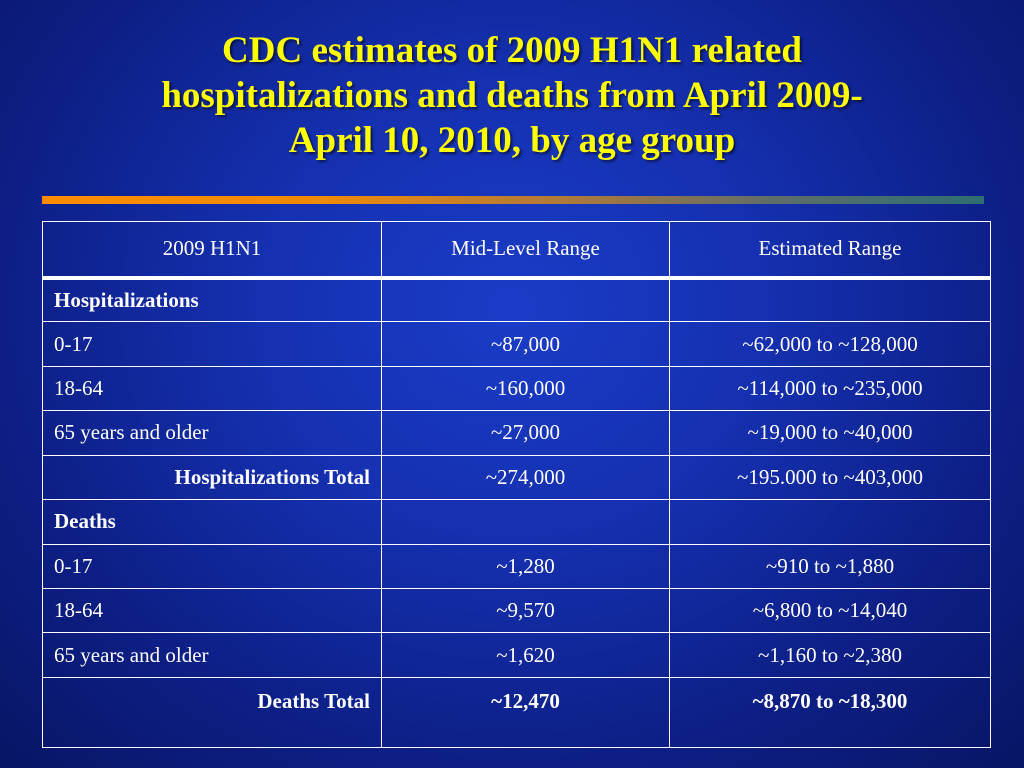 This screenshot has width=1024, height=768. What do you see at coordinates (830, 566) in the screenshot?
I see `estimated-range-cell: ~910 to ~1,880` at bounding box center [830, 566].